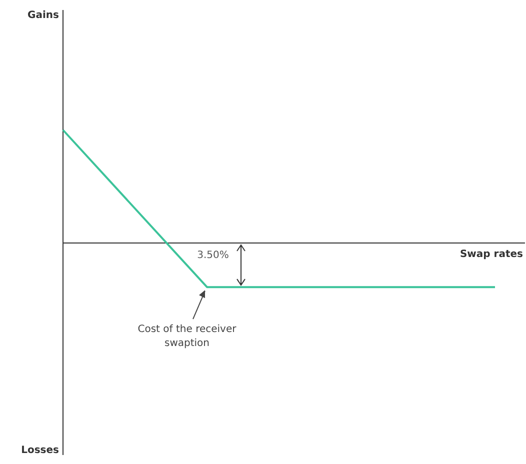  What do you see at coordinates (40, 450) in the screenshot?
I see `text: Losses` at bounding box center [40, 450].